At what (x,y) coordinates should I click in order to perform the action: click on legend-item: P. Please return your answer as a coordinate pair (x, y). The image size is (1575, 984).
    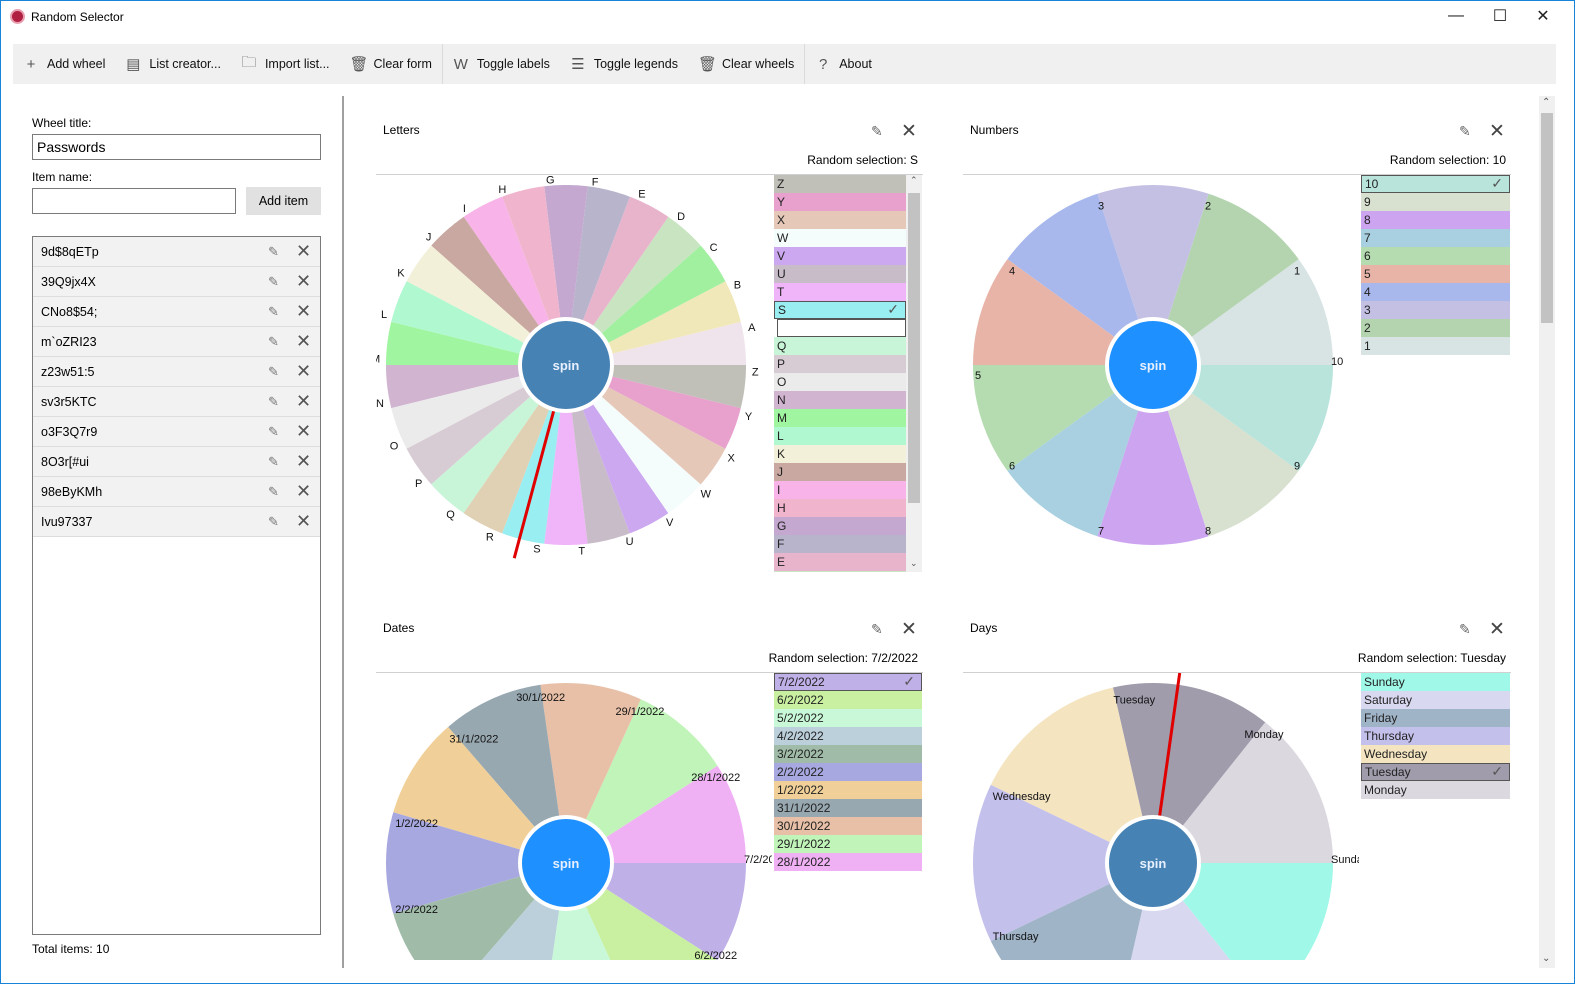
    Looking at the image, I should click on (840, 364).